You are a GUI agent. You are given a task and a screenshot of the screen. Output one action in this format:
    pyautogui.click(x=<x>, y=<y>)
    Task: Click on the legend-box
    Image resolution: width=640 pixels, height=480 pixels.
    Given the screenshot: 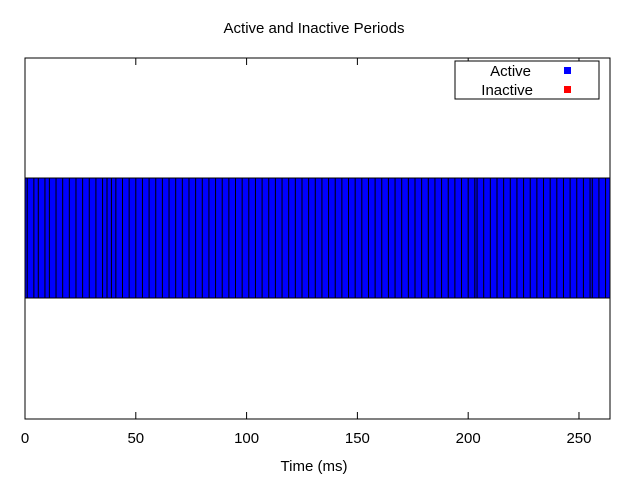 What is the action you would take?
    pyautogui.click(x=527, y=80)
    